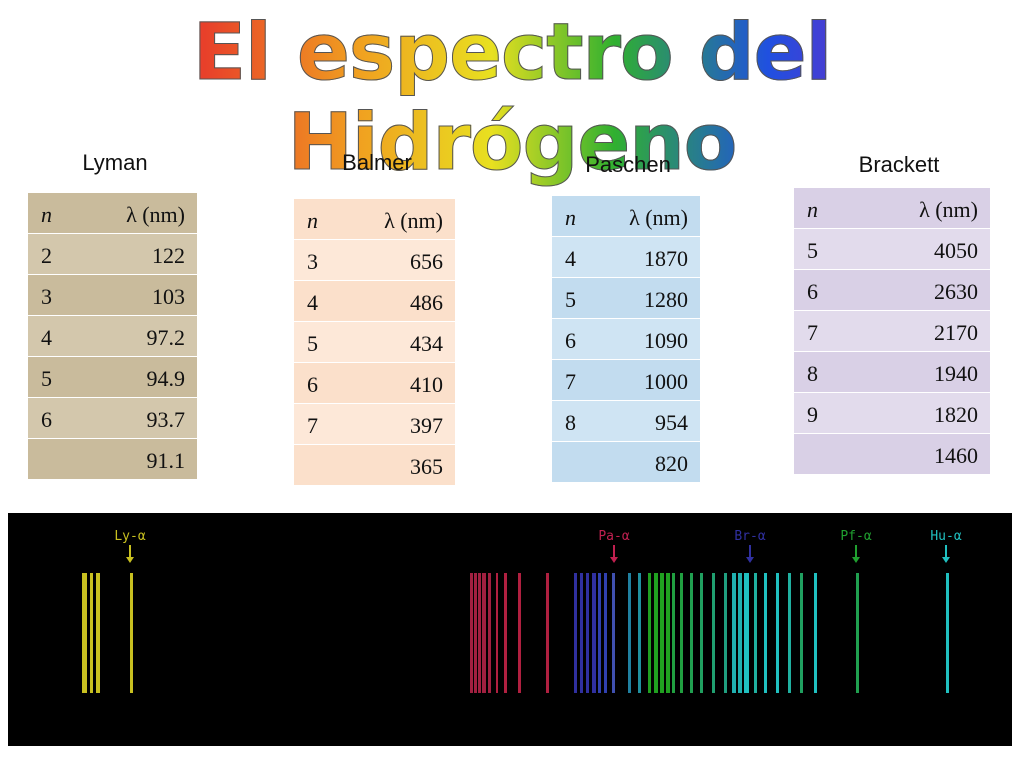 This screenshot has width=1024, height=768. What do you see at coordinates (956, 414) in the screenshot?
I see `cell: 1820` at bounding box center [956, 414].